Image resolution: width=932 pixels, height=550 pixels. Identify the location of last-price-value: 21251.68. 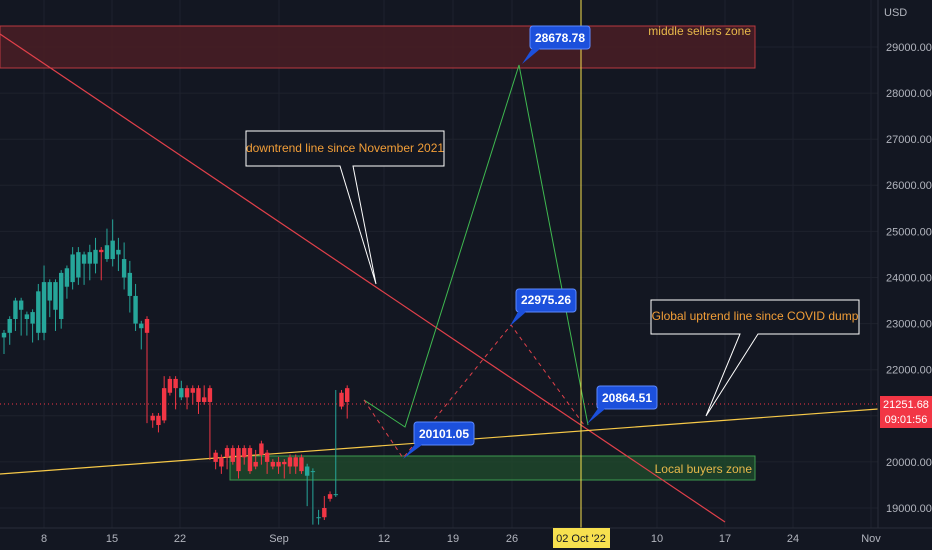
(906, 405).